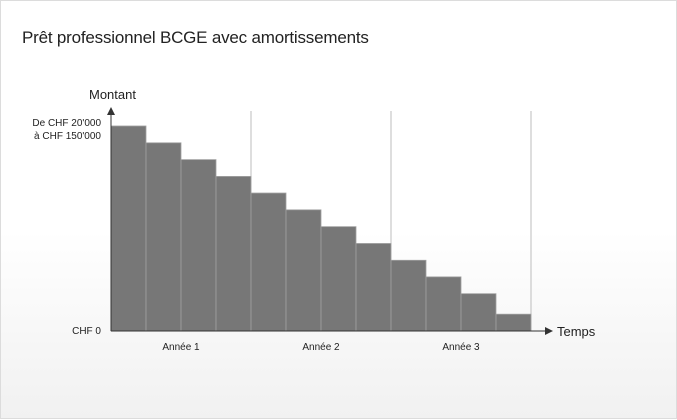  I want to click on y-tick-top-line2: à CHF 150'000, so click(67, 136).